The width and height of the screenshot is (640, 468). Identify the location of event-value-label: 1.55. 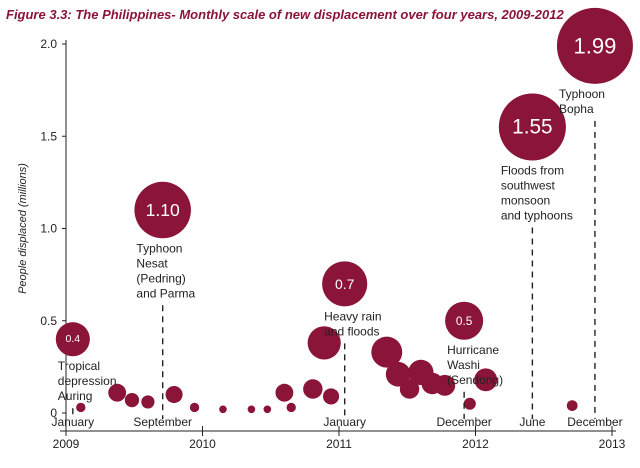
(532, 127).